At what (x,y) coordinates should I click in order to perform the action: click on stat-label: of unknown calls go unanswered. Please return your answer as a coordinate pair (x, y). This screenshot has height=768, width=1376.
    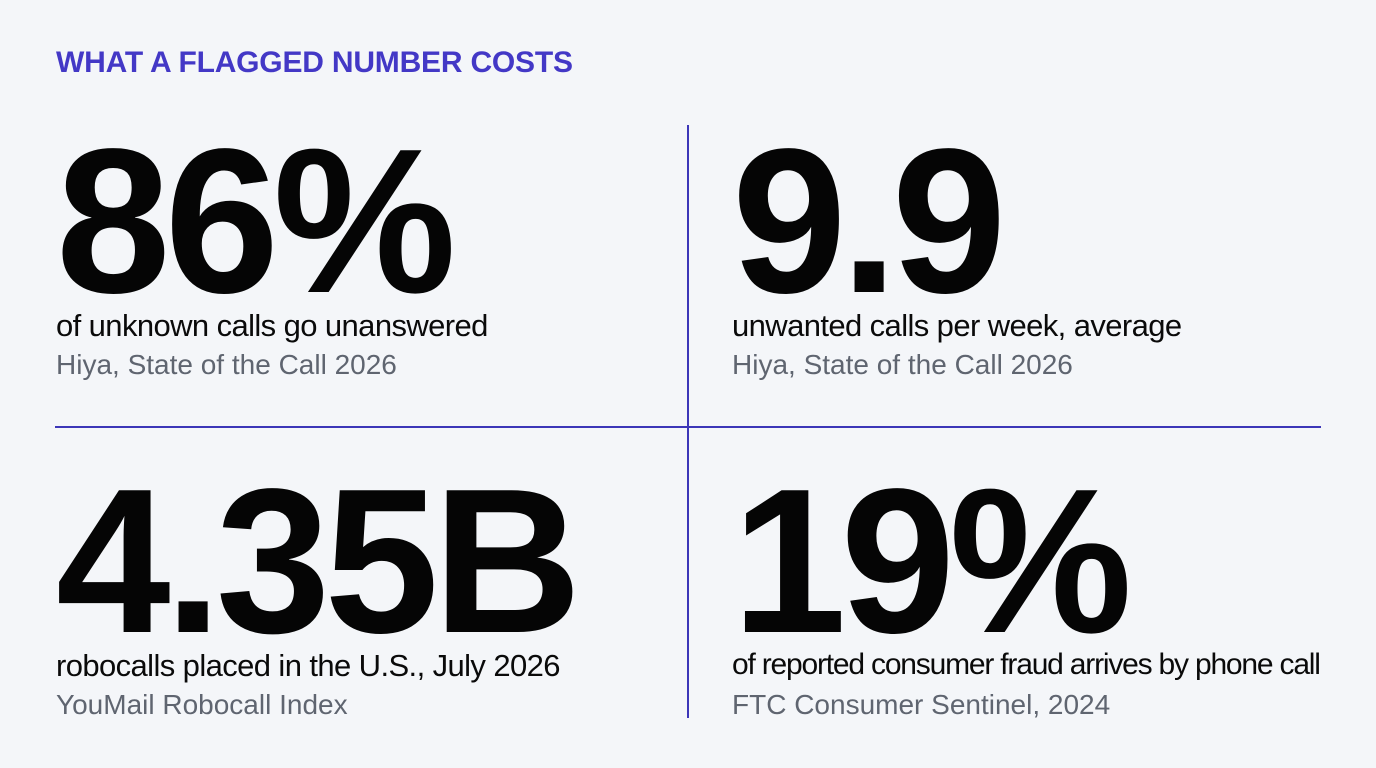
    Looking at the image, I should click on (272, 325).